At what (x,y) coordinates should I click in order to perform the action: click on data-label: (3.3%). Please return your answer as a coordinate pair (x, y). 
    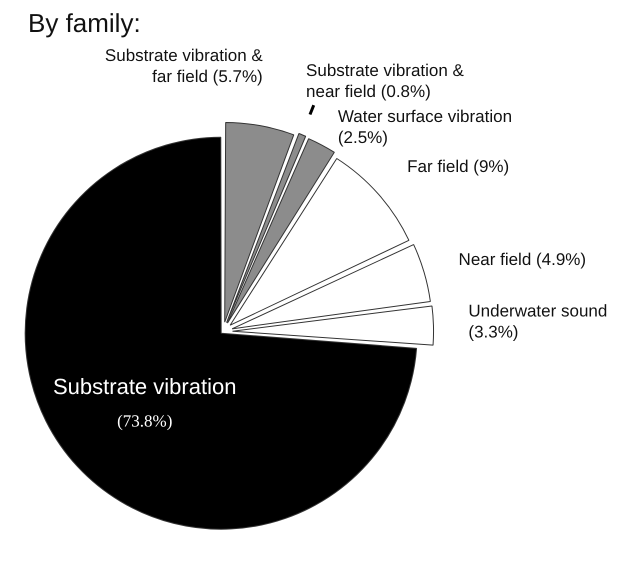
    Looking at the image, I should click on (493, 332).